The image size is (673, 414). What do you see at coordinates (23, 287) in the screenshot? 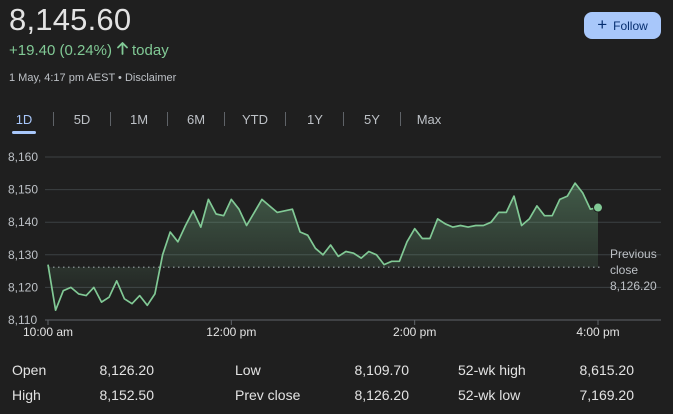
I see `y-tick-label: 8,120` at bounding box center [23, 287].